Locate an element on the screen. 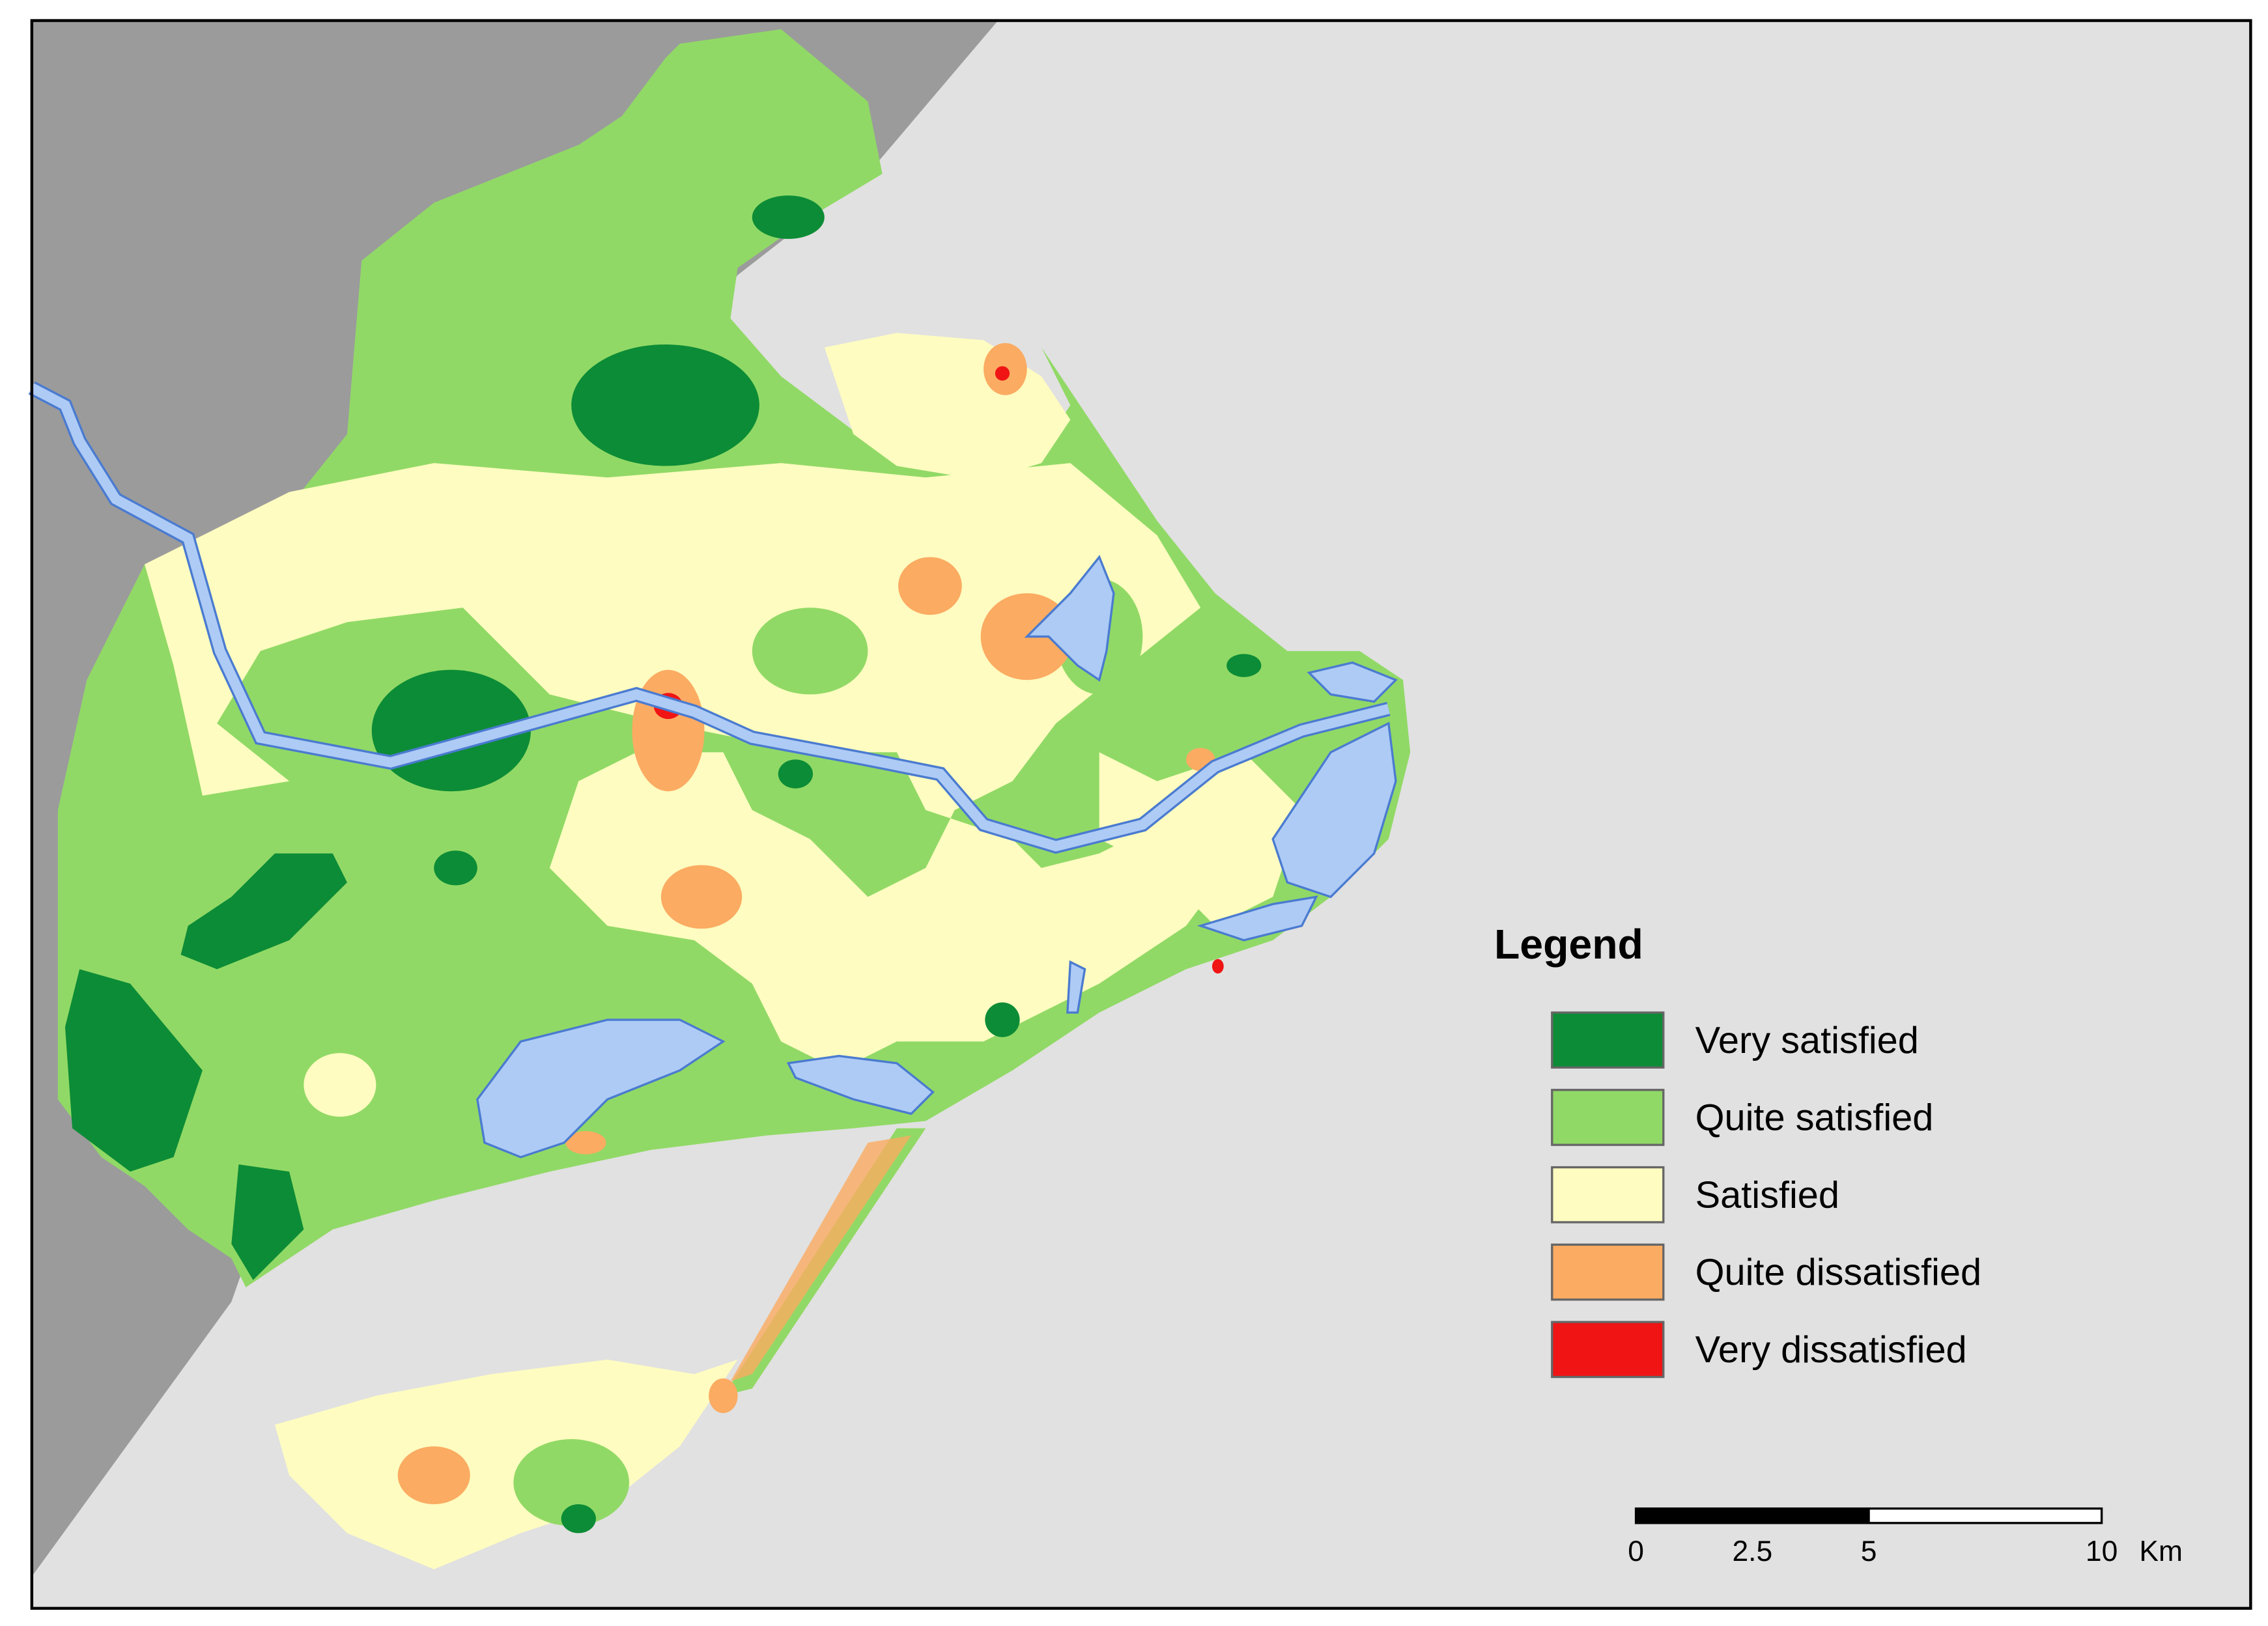 The height and width of the screenshot is (1626, 2268). legend-label: Satisfied is located at coordinates (1767, 1195).